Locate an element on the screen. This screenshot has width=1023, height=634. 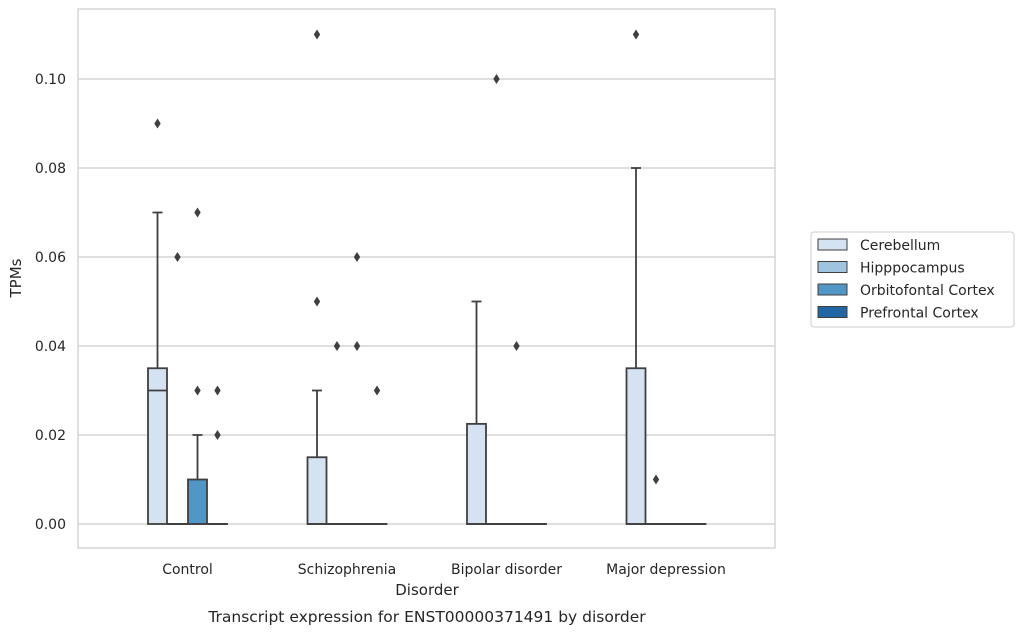
x-tick-label: Bipolar disorder is located at coordinates (506, 570).